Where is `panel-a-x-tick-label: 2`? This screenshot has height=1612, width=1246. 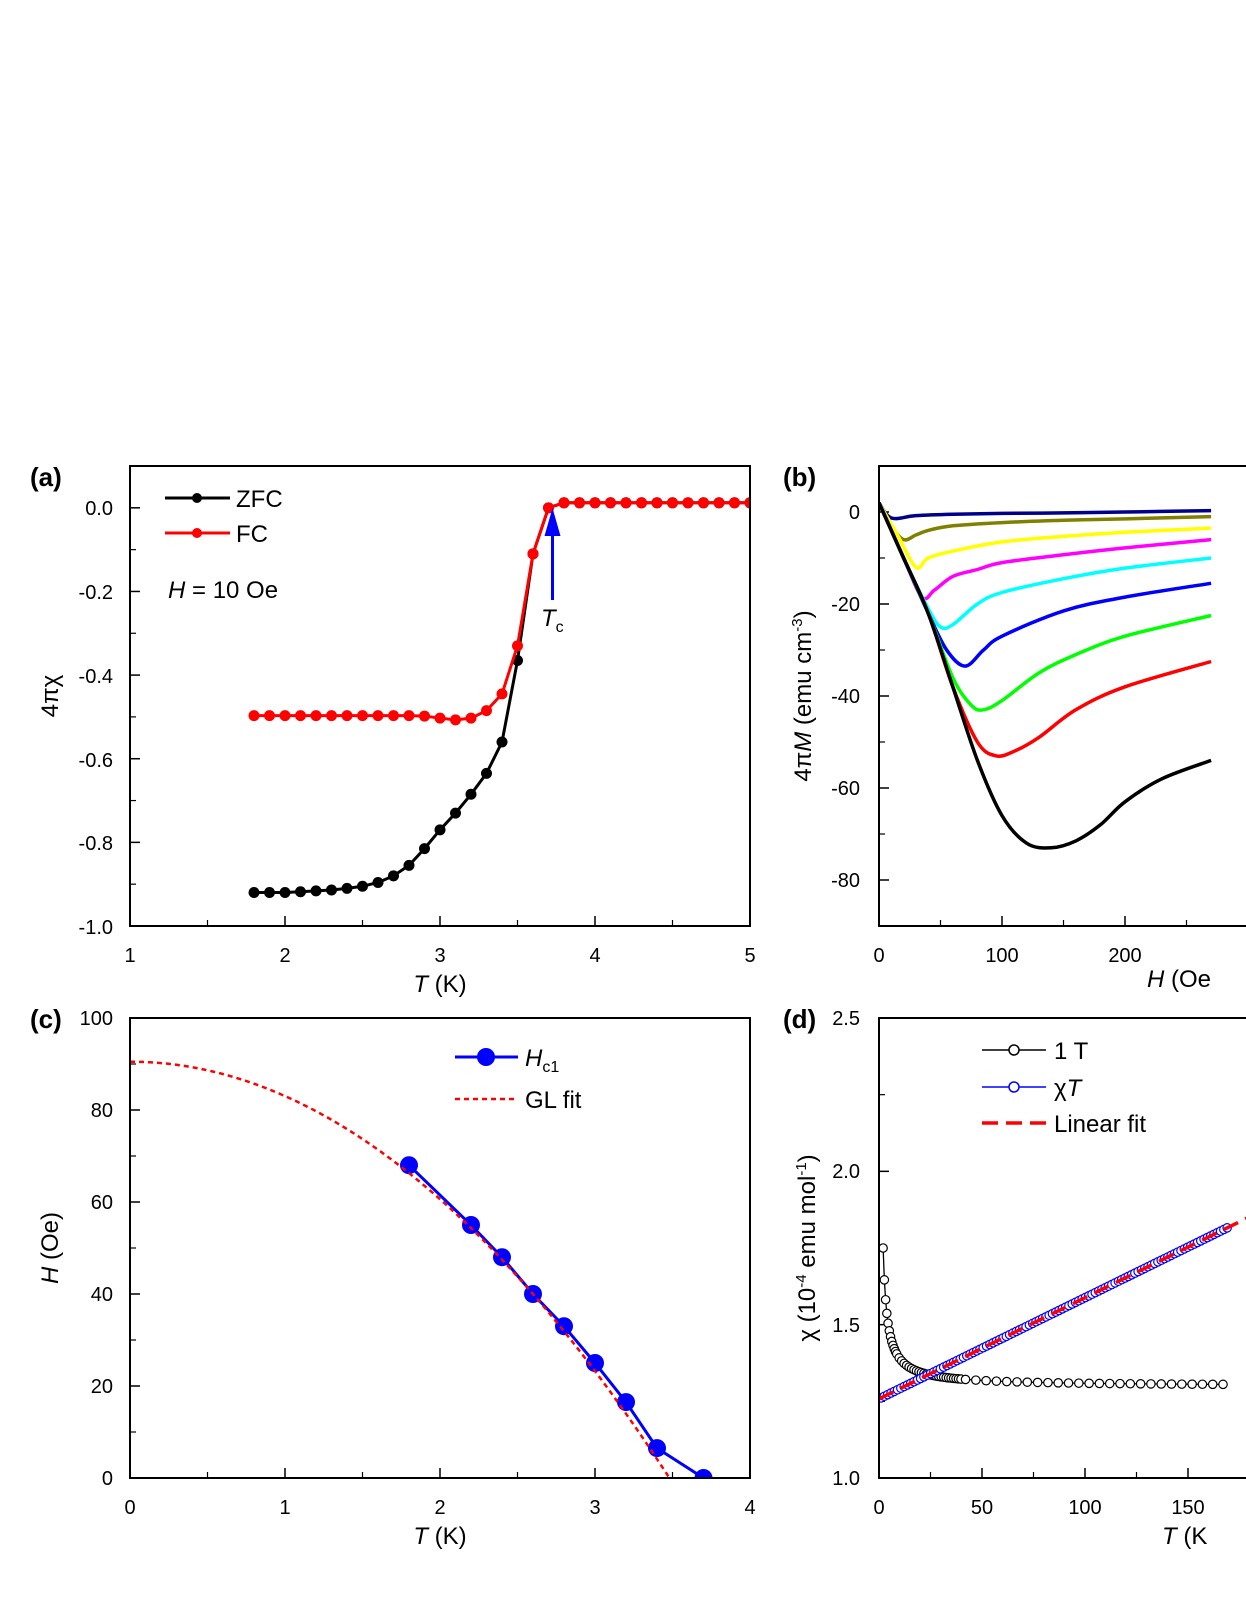
panel-a-x-tick-label: 2 is located at coordinates (284, 956).